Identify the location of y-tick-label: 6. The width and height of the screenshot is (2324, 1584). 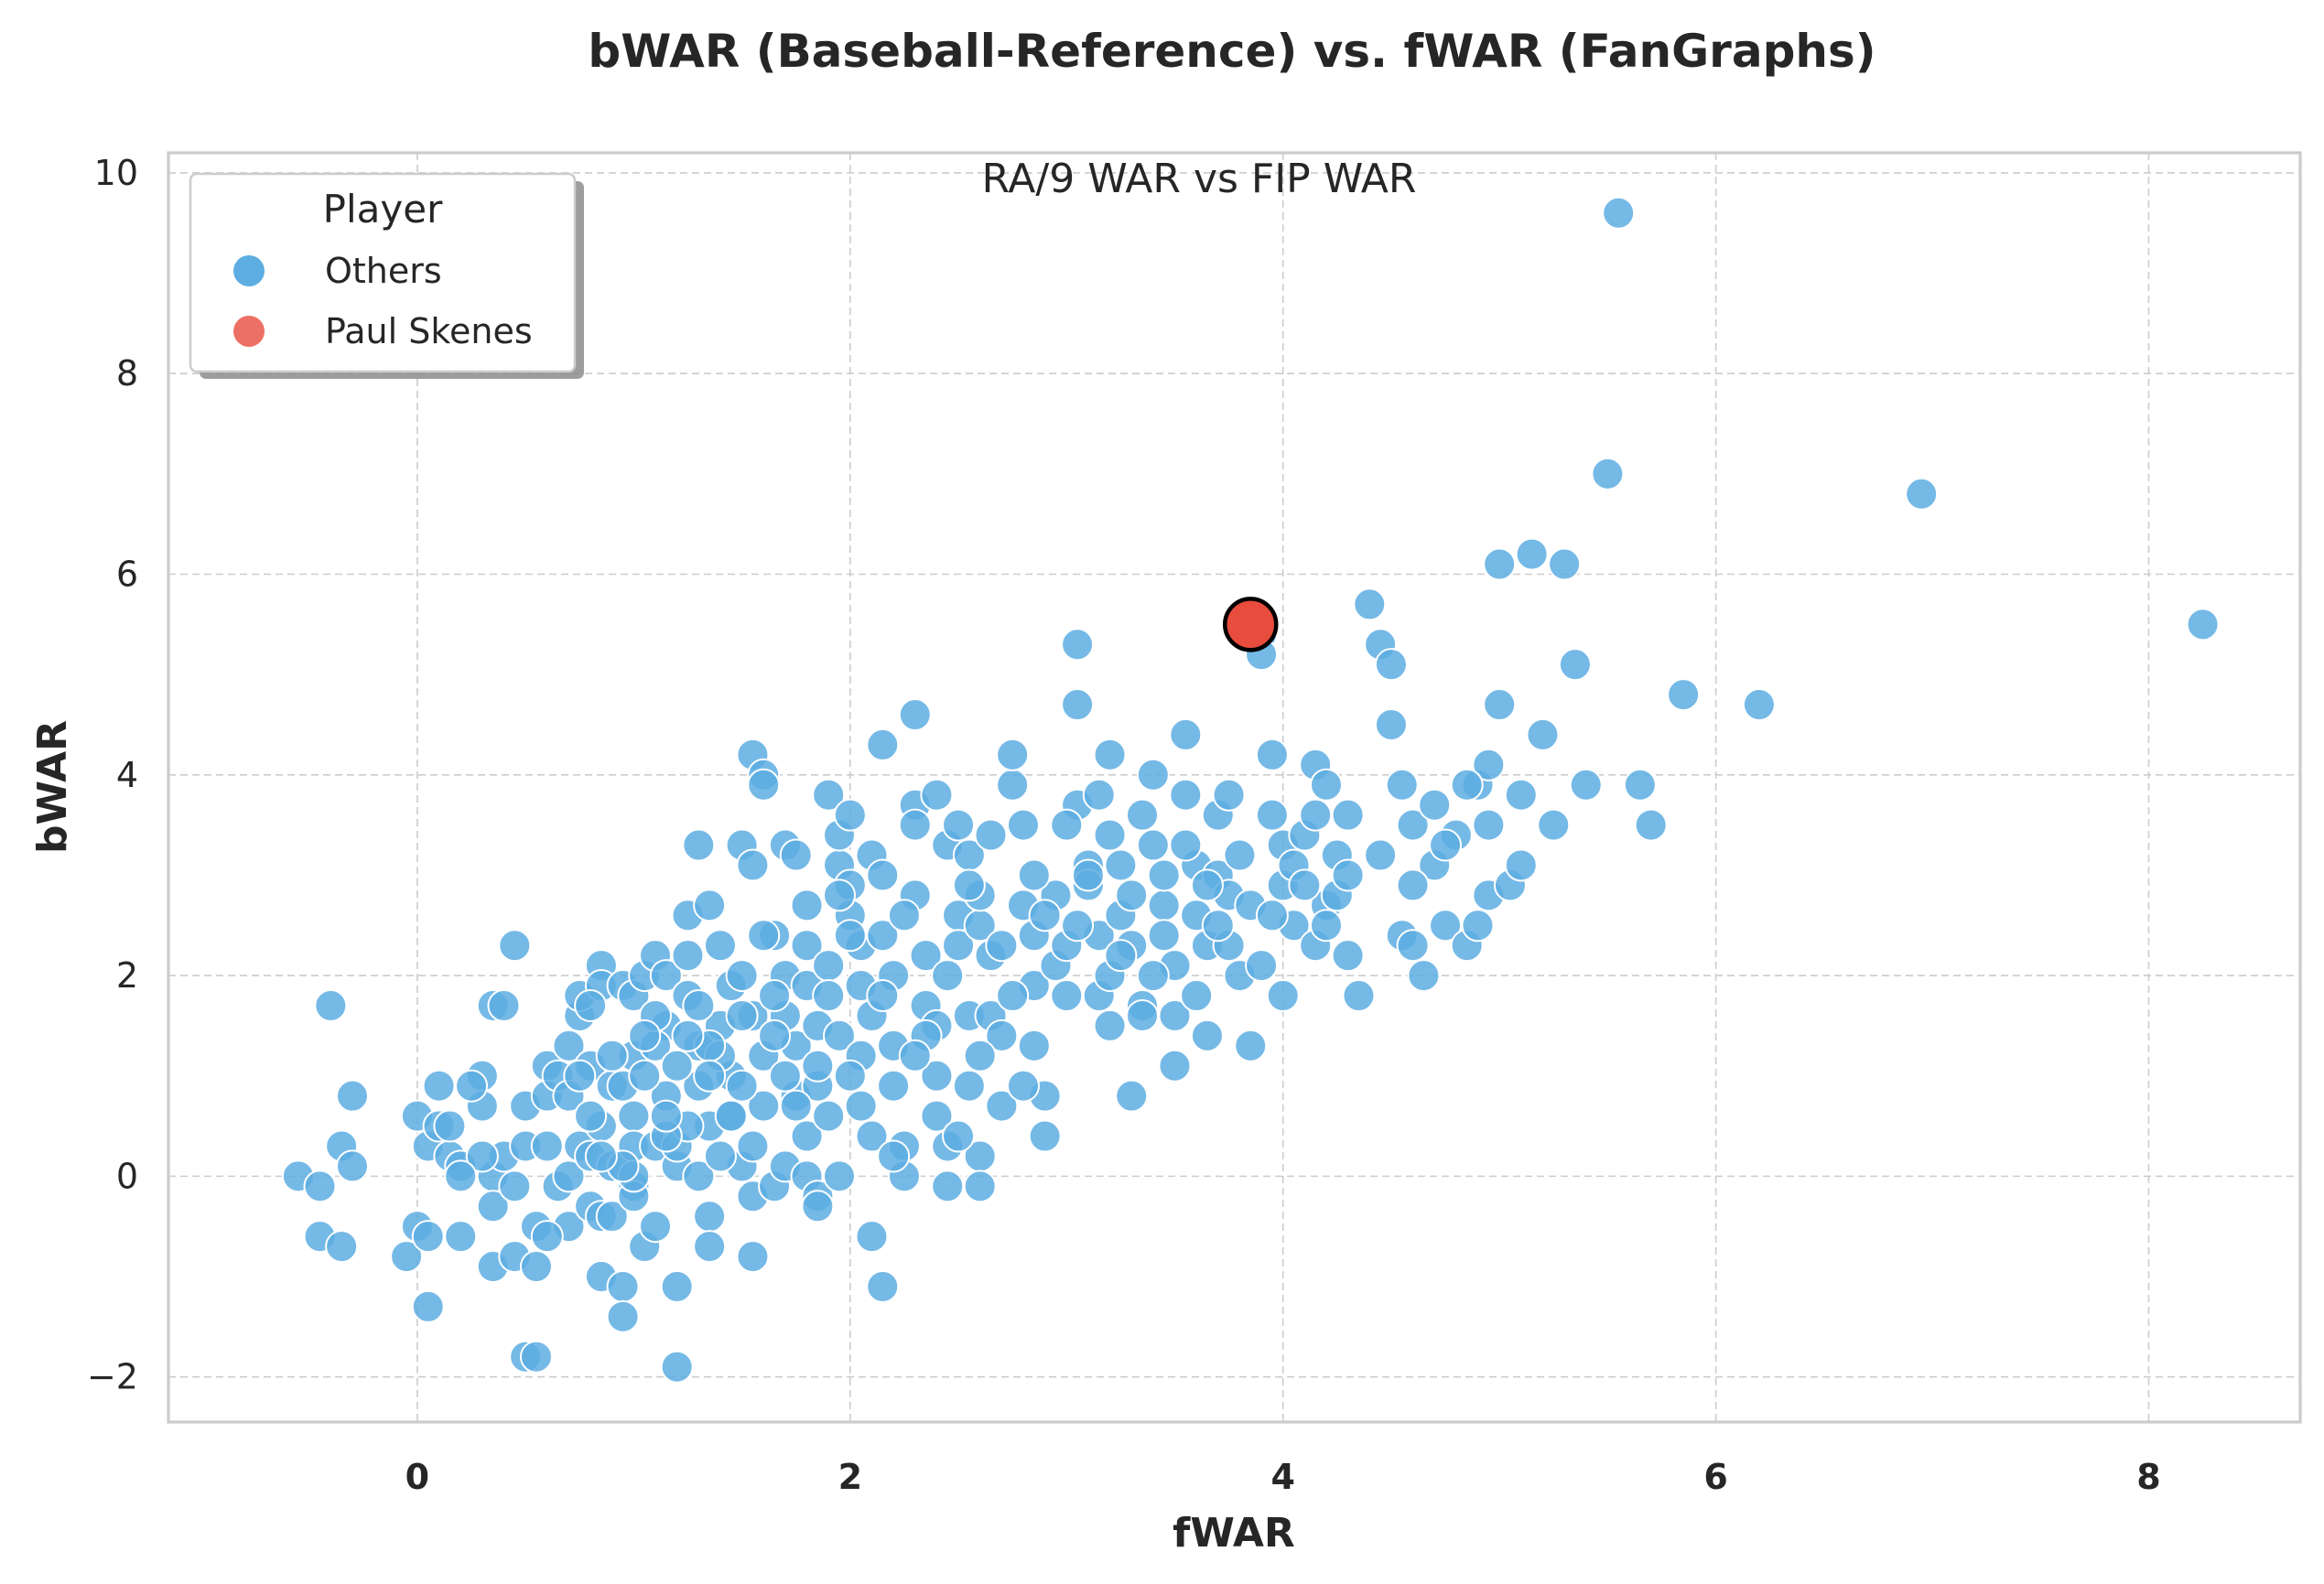
(127, 575).